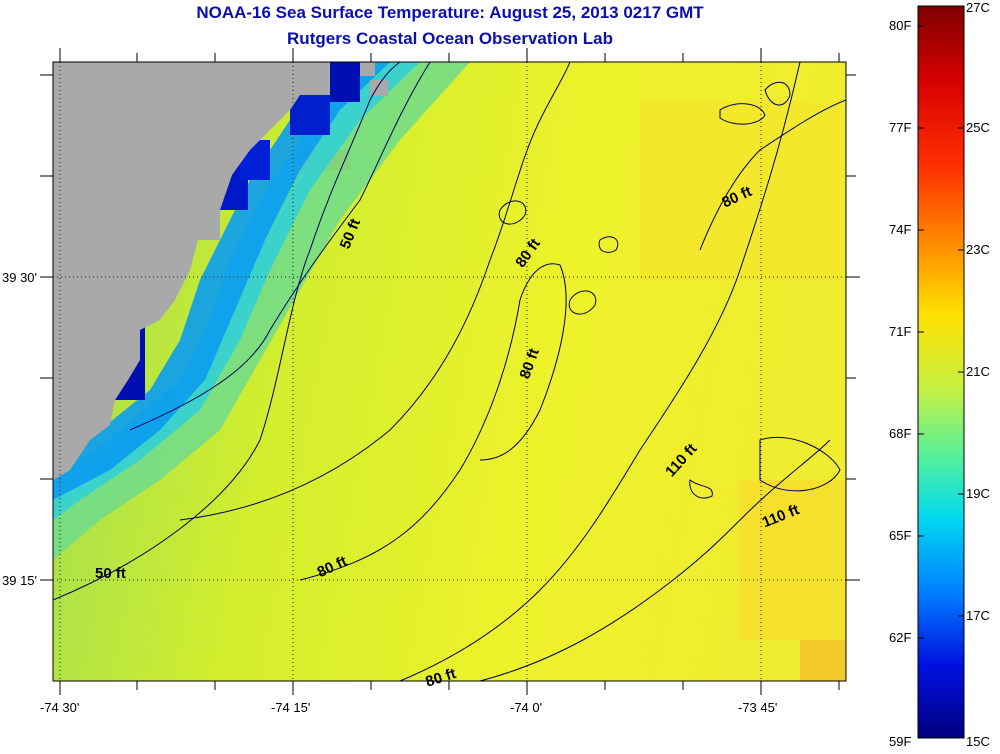  Describe the element at coordinates (291, 707) in the screenshot. I see `x-tick-label: -74 15'` at that location.